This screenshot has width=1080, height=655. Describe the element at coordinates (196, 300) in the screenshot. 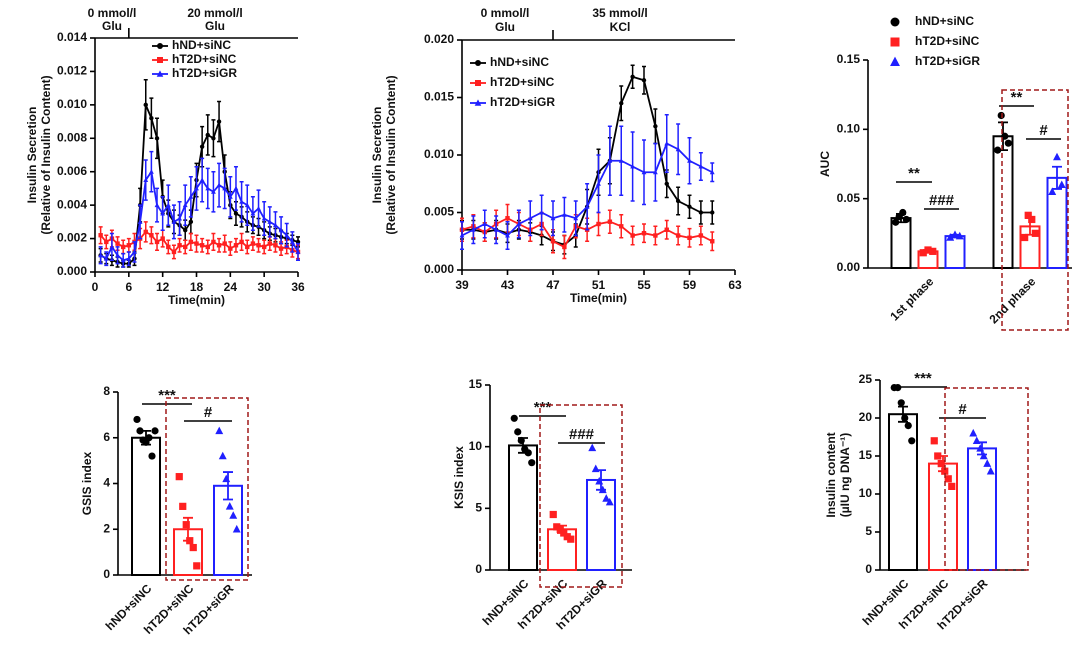

I see `x-axis-label: Time(min)` at that location.